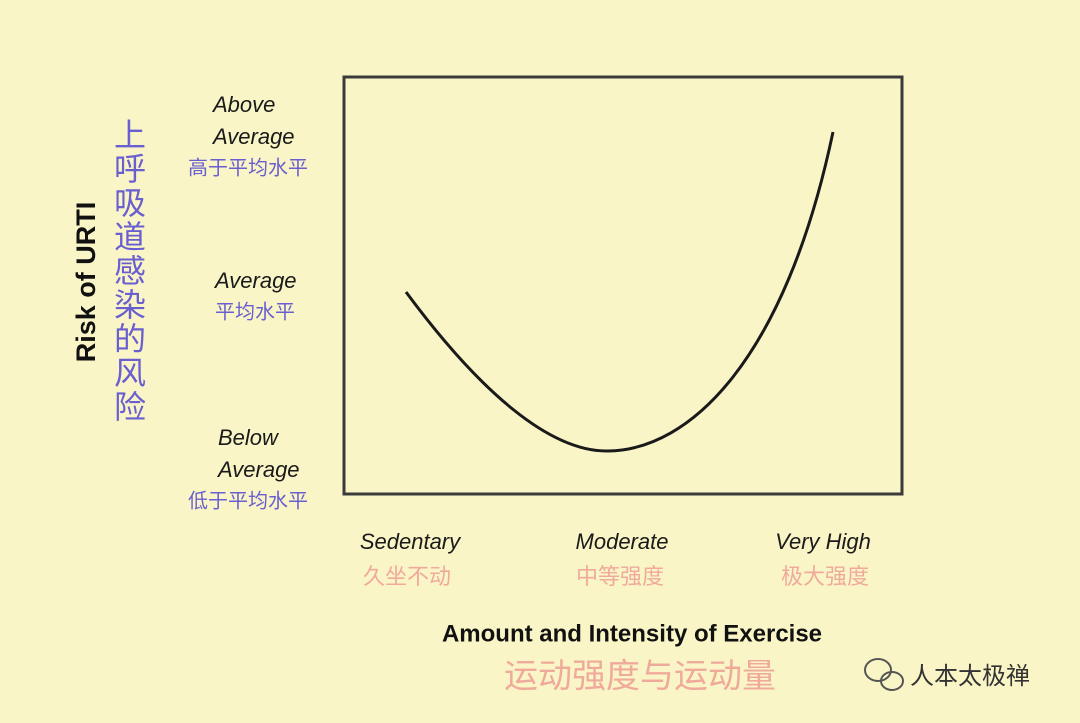  What do you see at coordinates (884, 674) in the screenshot?
I see `wechat-icon` at bounding box center [884, 674].